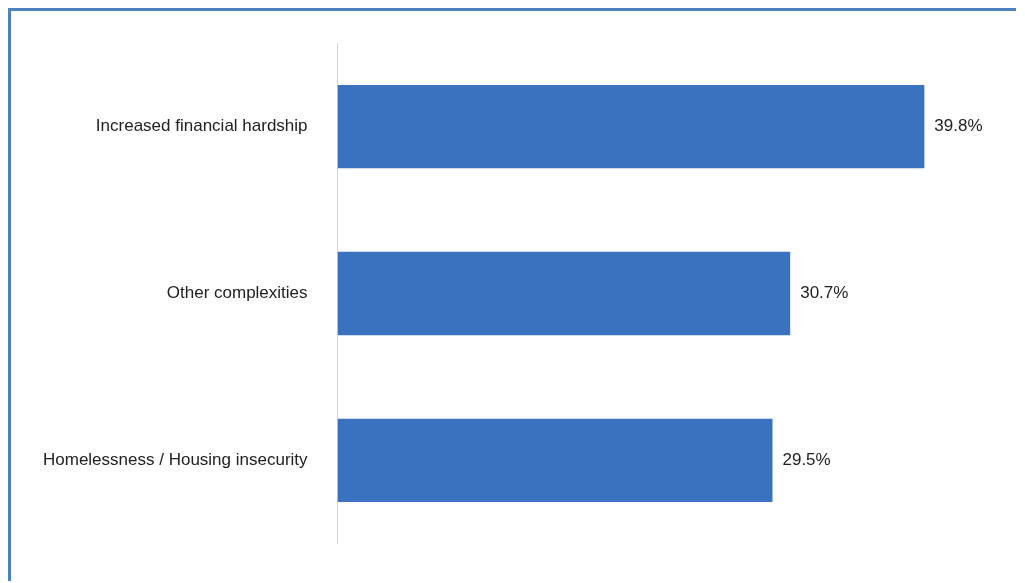 The width and height of the screenshot is (1025, 583). I want to click on y-tick-label: Homelessness / Housing insecurity, so click(175, 460).